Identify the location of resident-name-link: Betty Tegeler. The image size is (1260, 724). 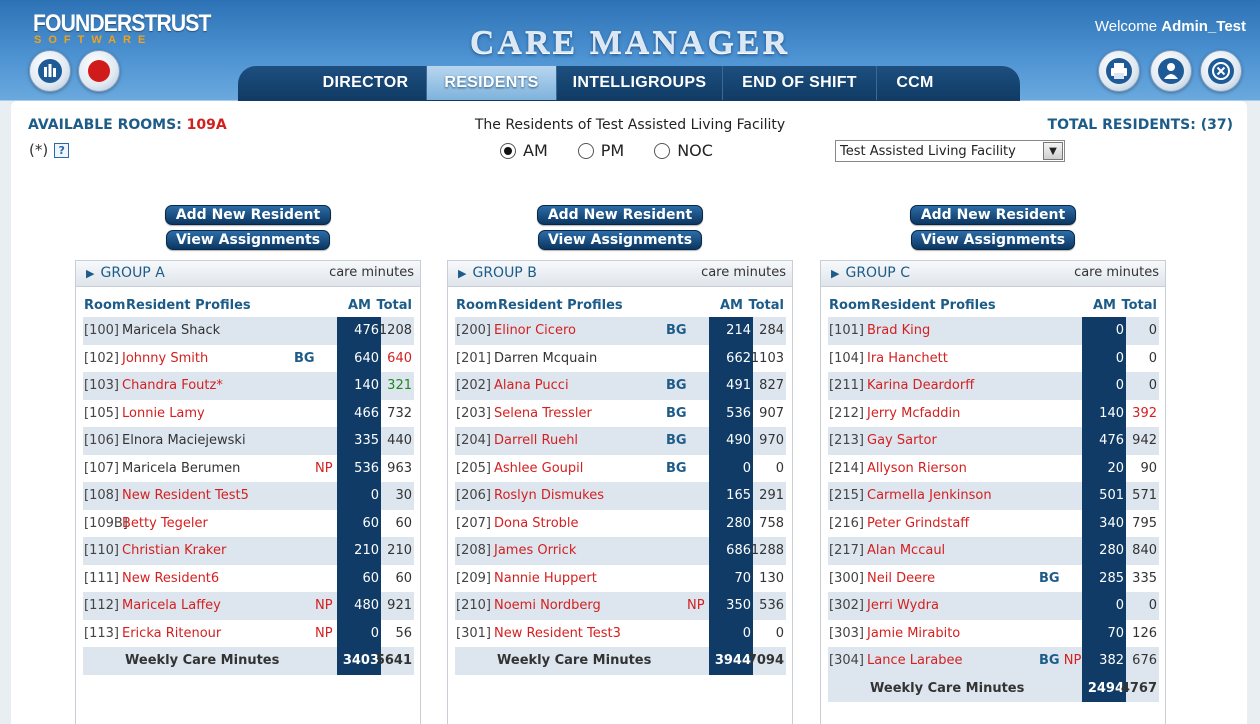
(165, 523).